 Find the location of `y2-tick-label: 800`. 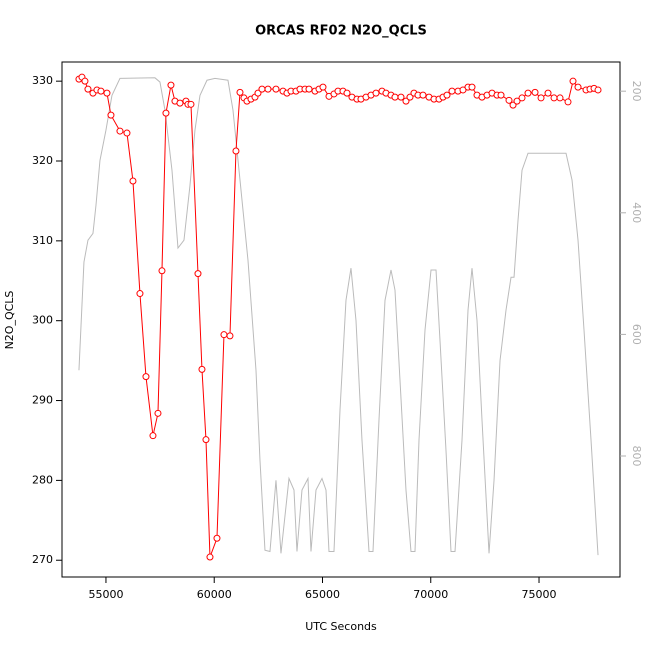

y2-tick-label: 800 is located at coordinates (636, 456).